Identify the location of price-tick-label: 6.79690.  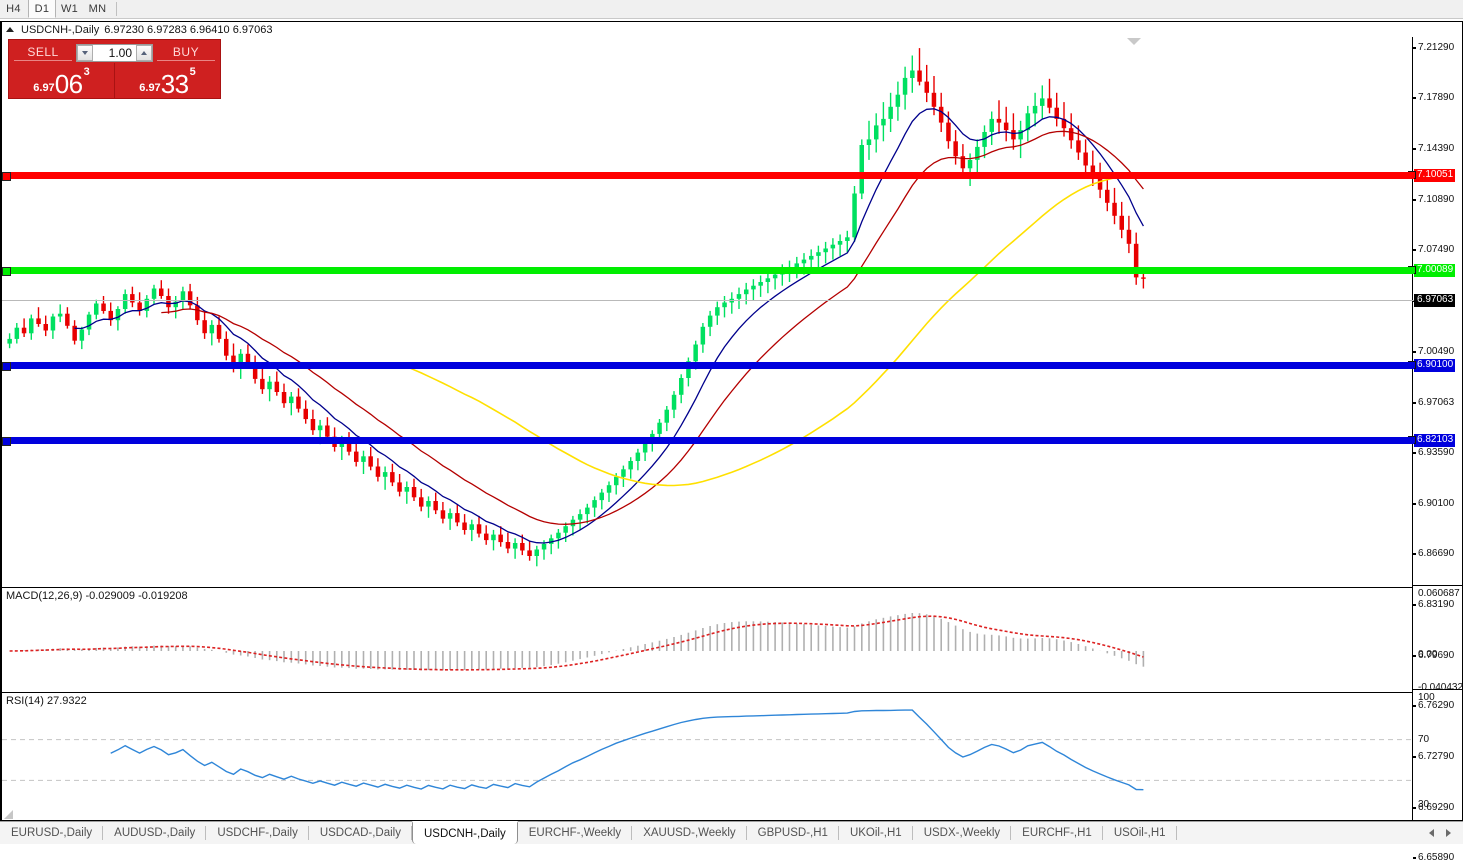
(1436, 655).